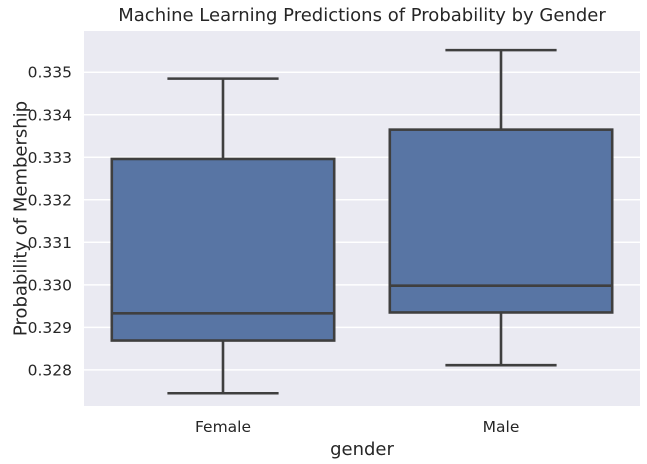 This screenshot has width=647, height=464. Describe the element at coordinates (362, 449) in the screenshot. I see `x-axis-label: gender` at that location.